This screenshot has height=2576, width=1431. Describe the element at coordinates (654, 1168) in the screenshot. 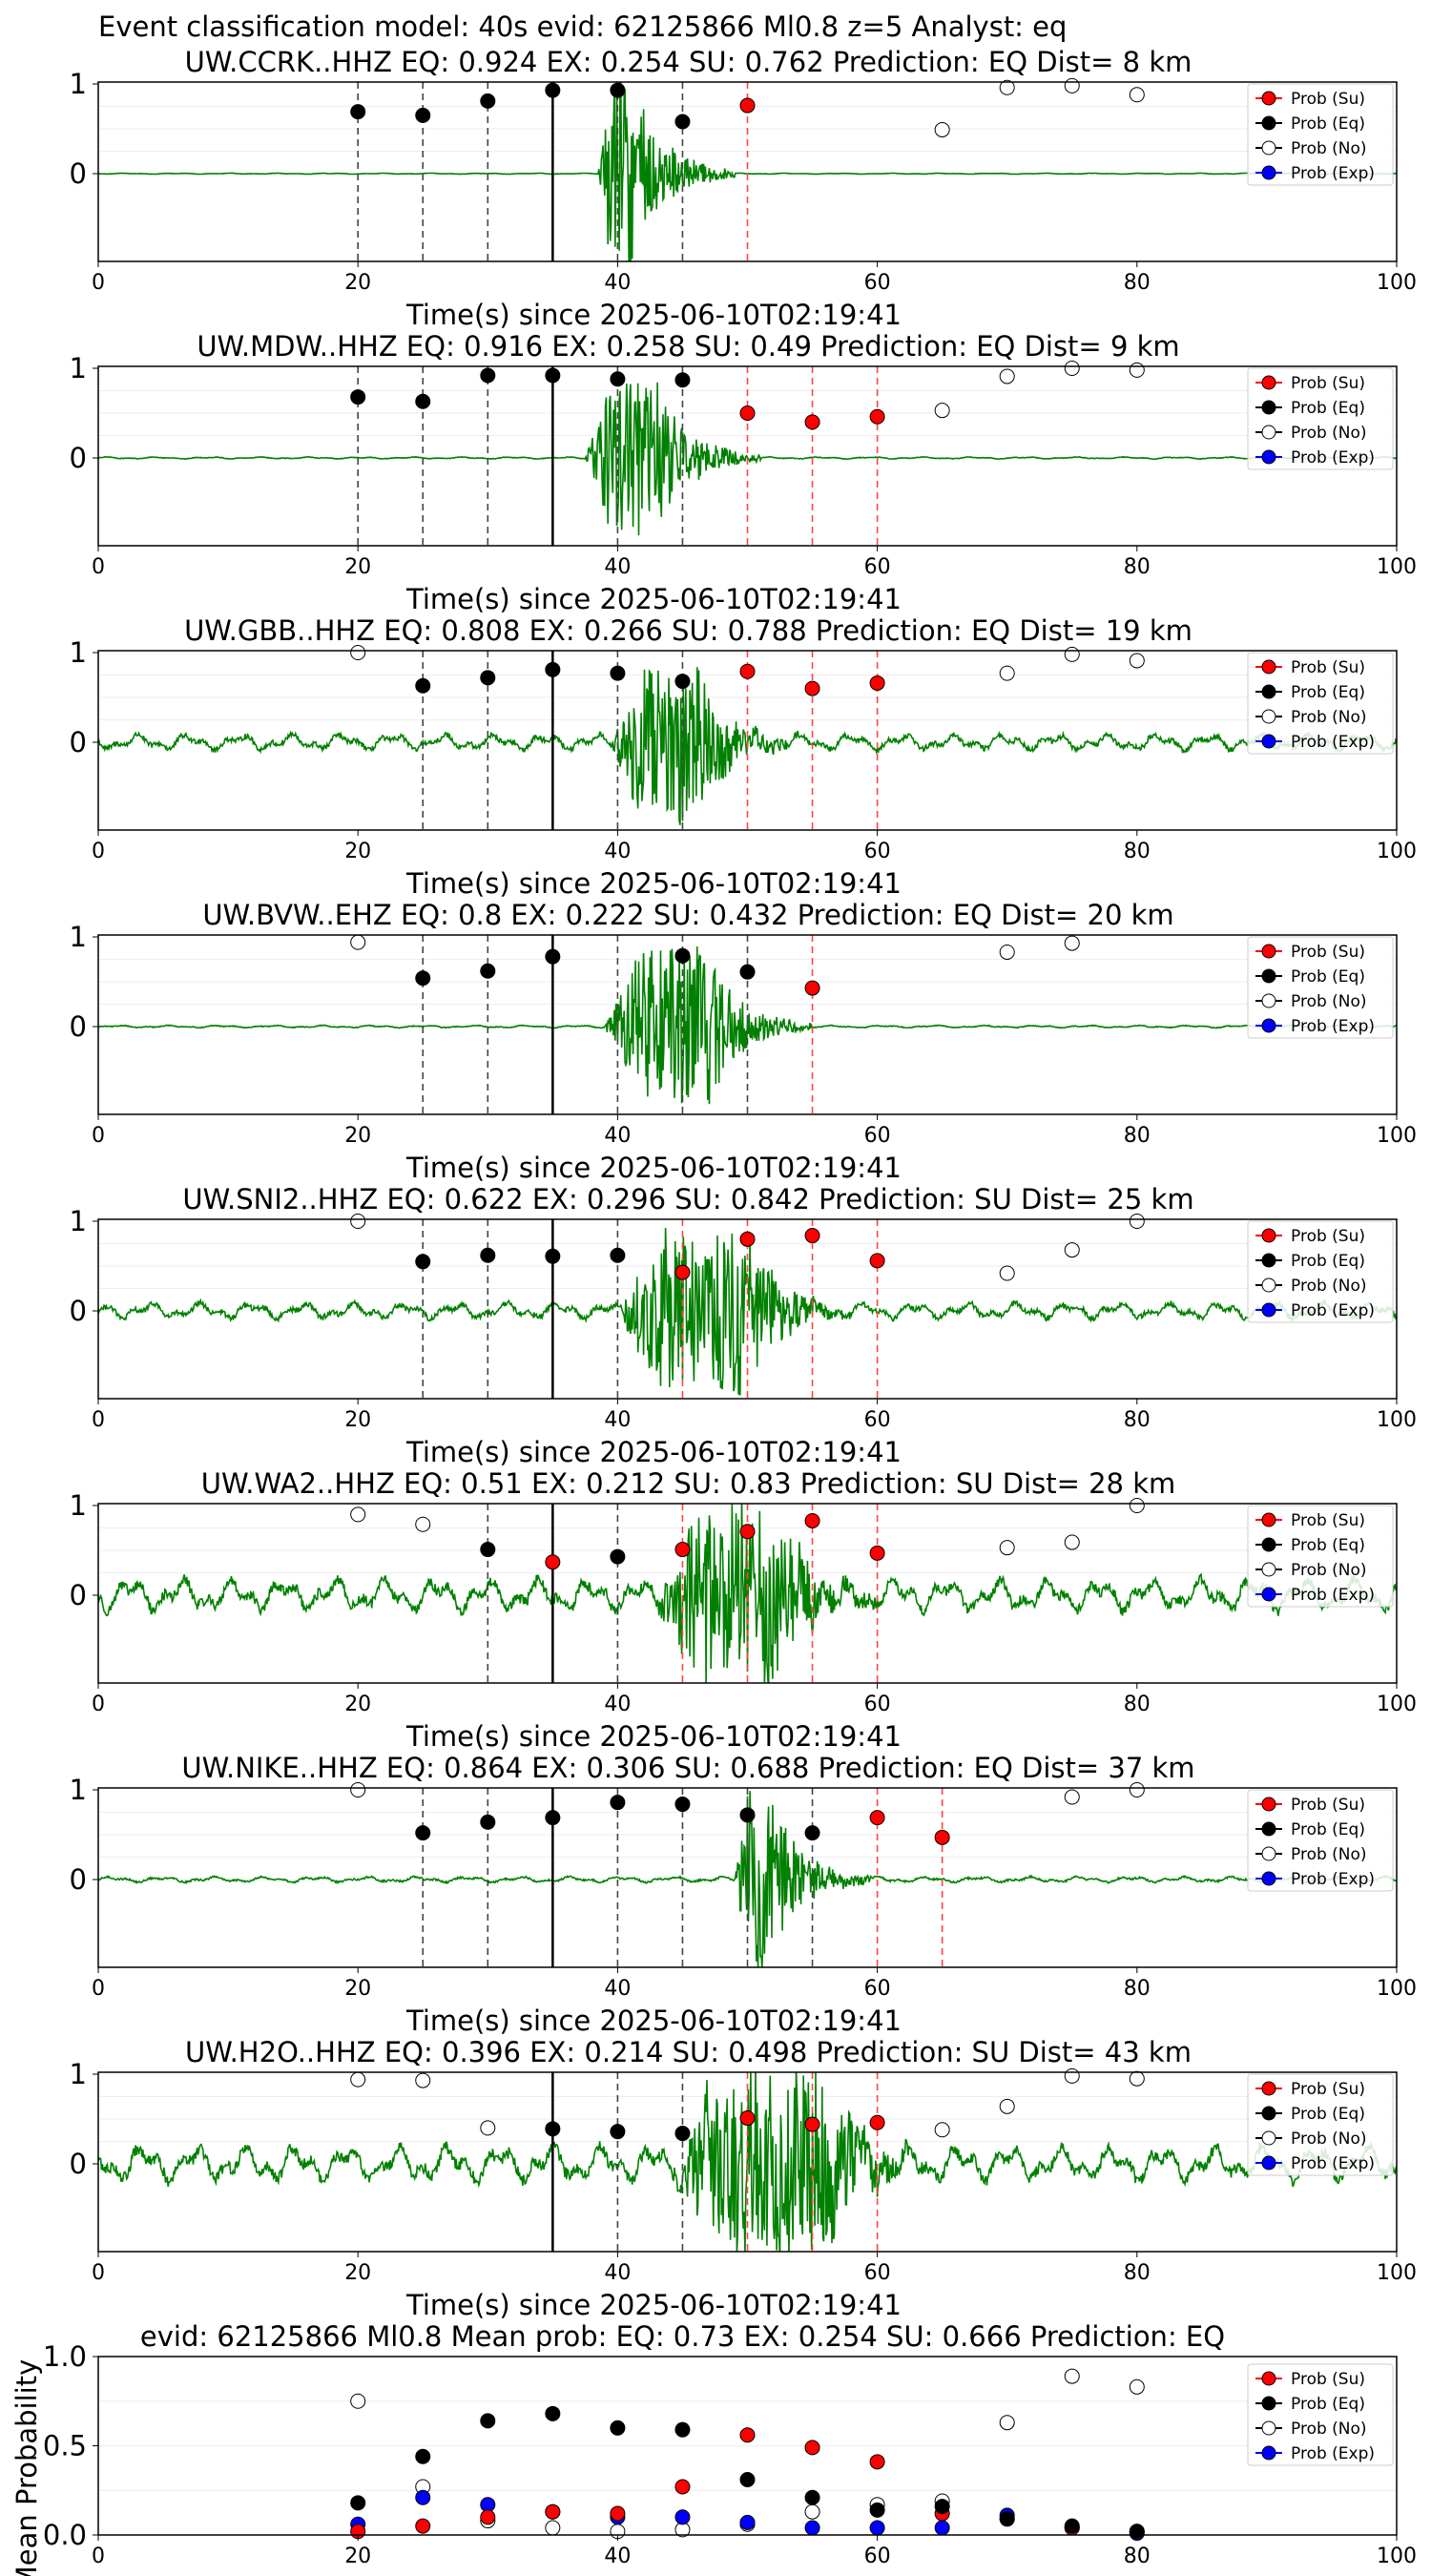

I see `x-axis-label: Time(s) since 2025-06-10T02:19:41` at that location.